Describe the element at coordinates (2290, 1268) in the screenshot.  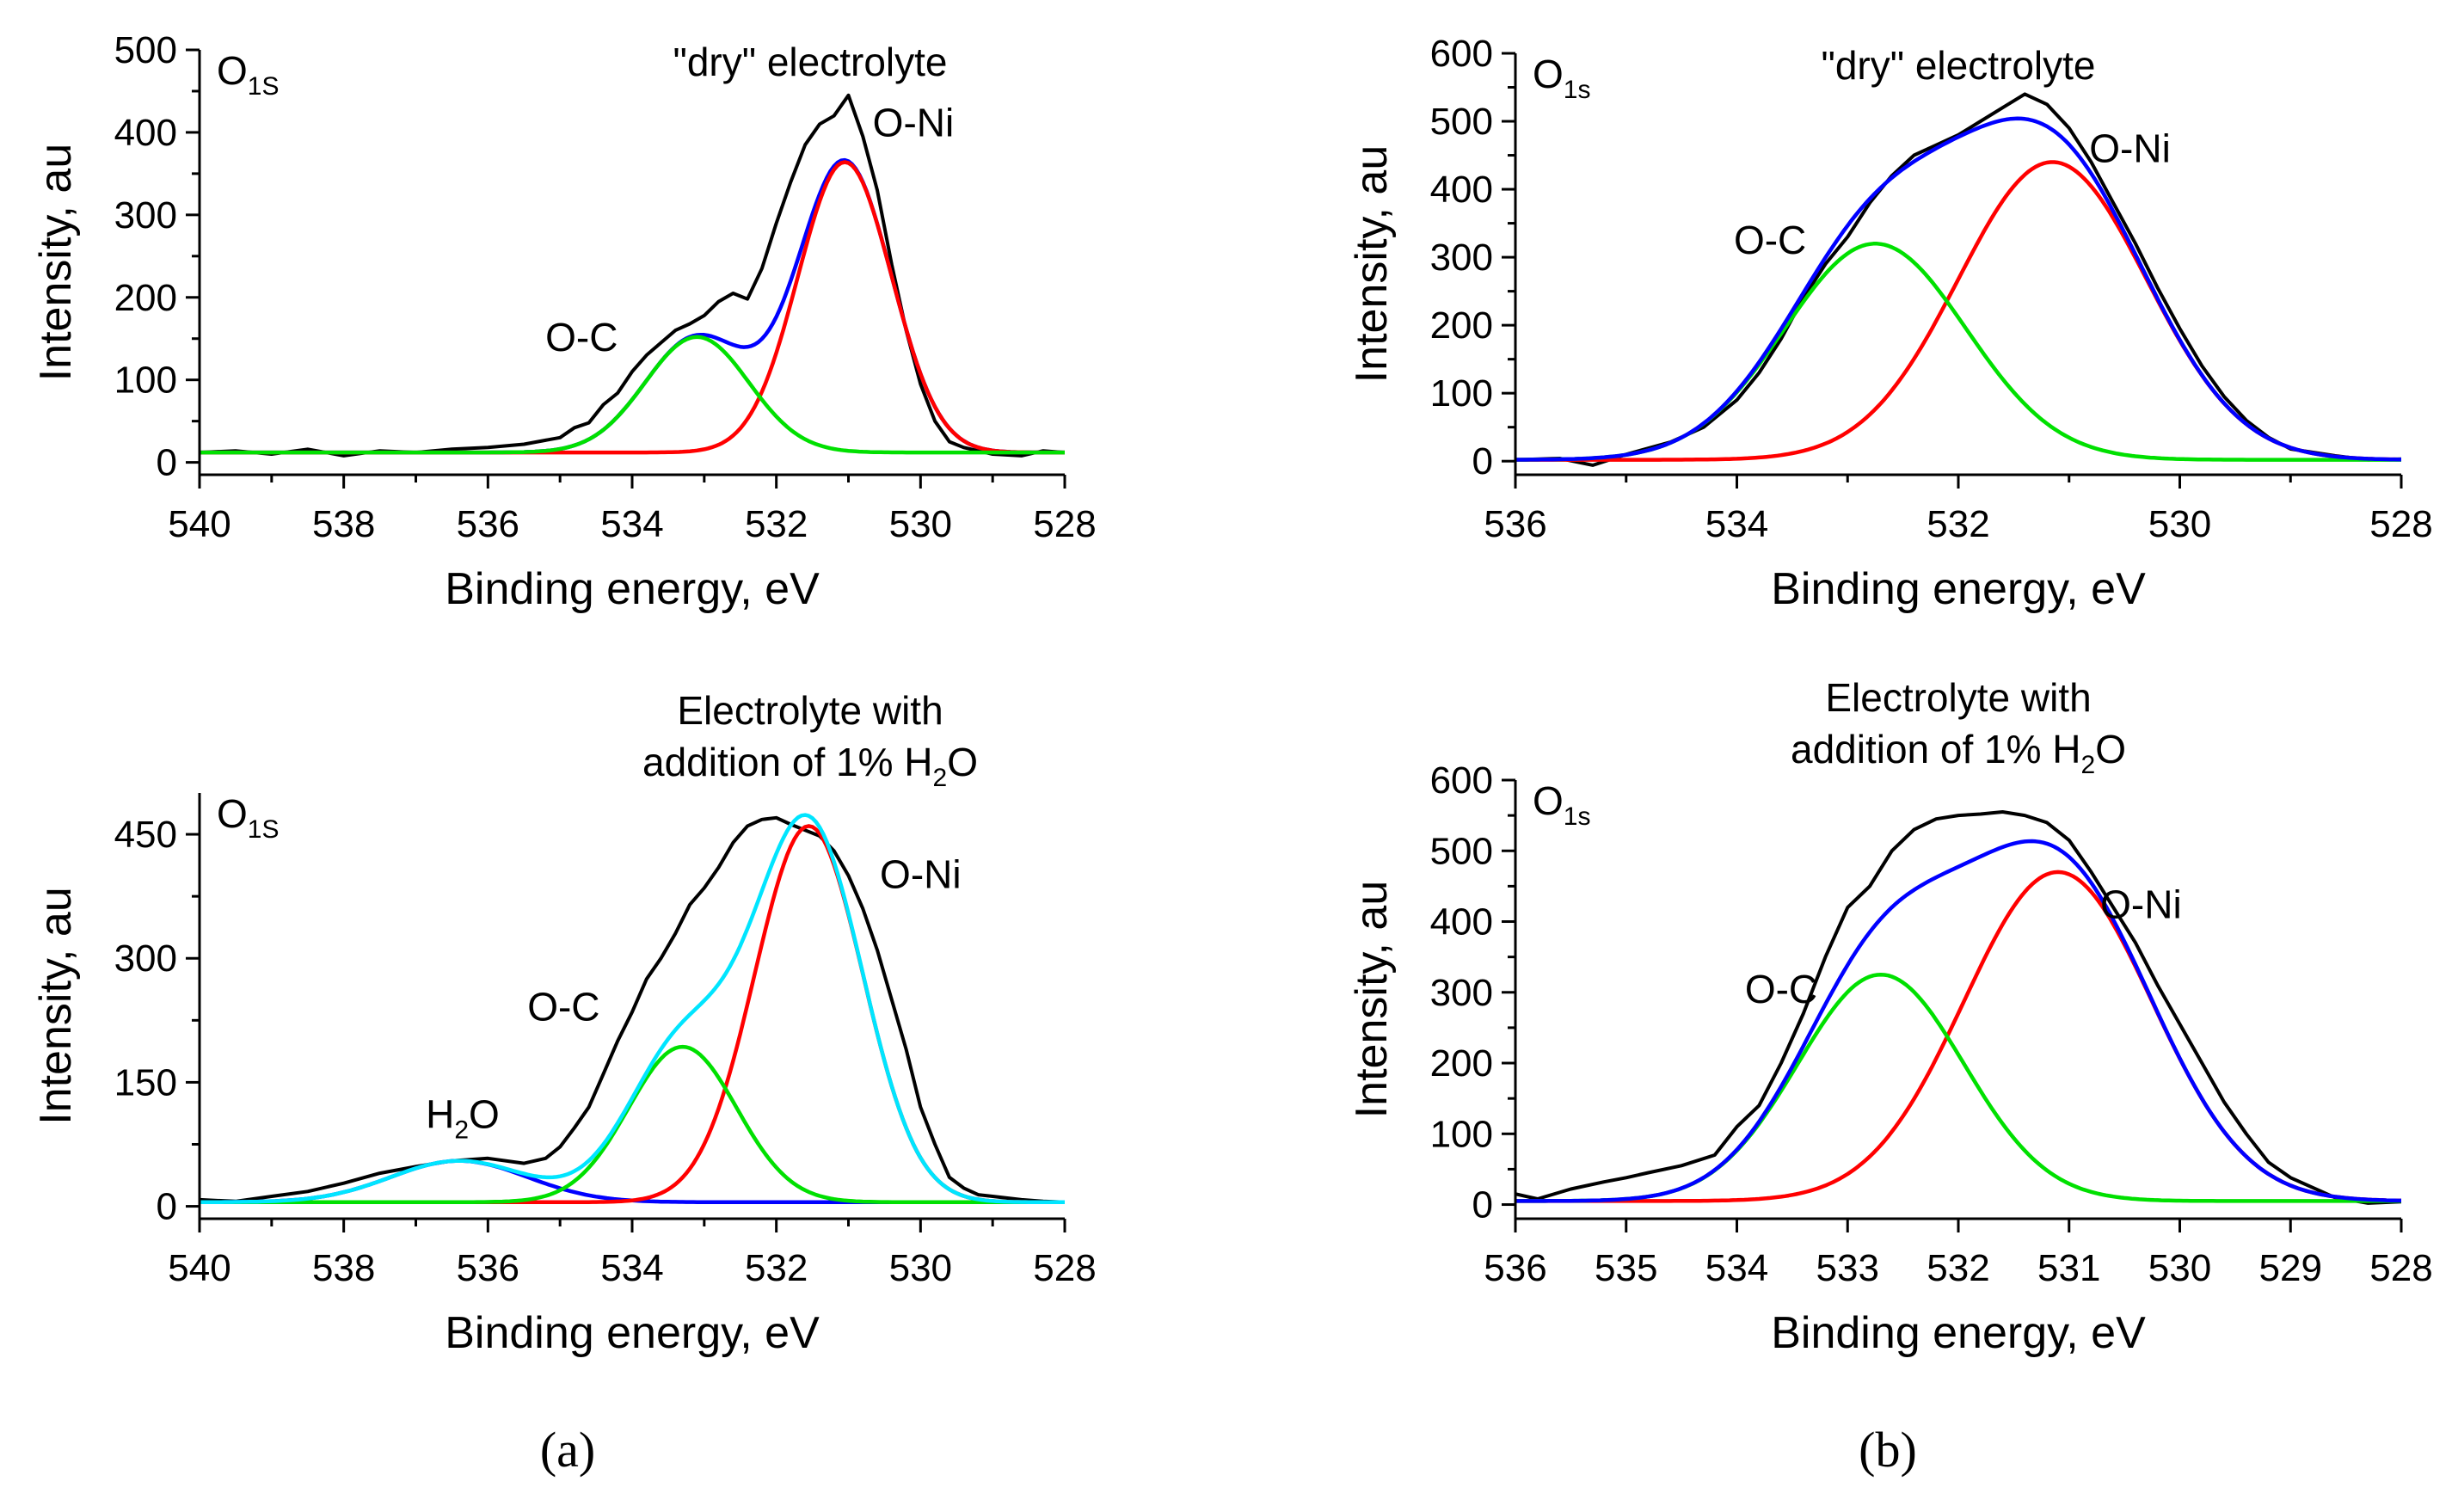
I see `x-tick-label: 529` at that location.